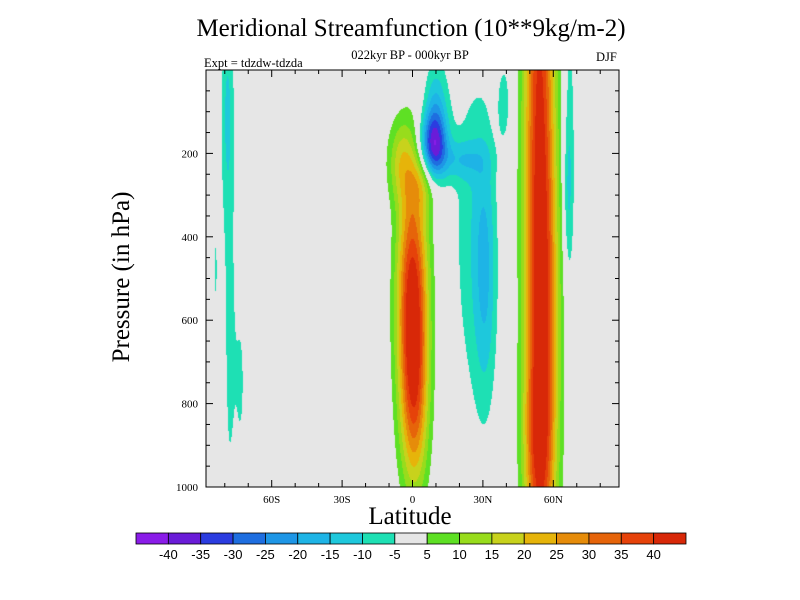 The height and width of the screenshot is (600, 800). Describe the element at coordinates (482, 500) in the screenshot. I see `x-tick-label: 30N` at that location.